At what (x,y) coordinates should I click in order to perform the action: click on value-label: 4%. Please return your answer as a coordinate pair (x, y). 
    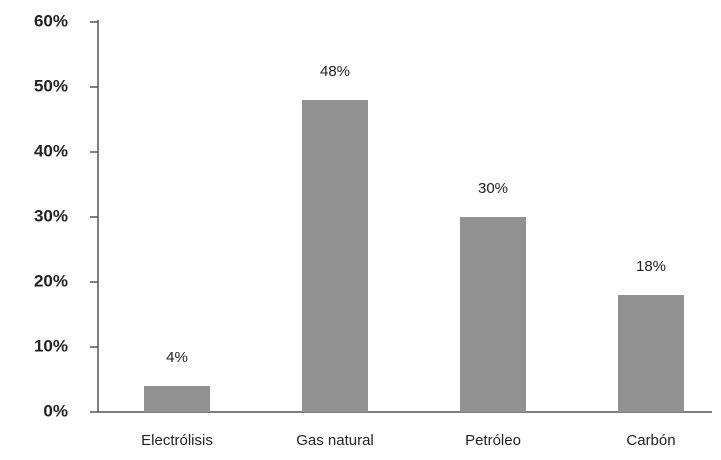
    Looking at the image, I should click on (177, 357).